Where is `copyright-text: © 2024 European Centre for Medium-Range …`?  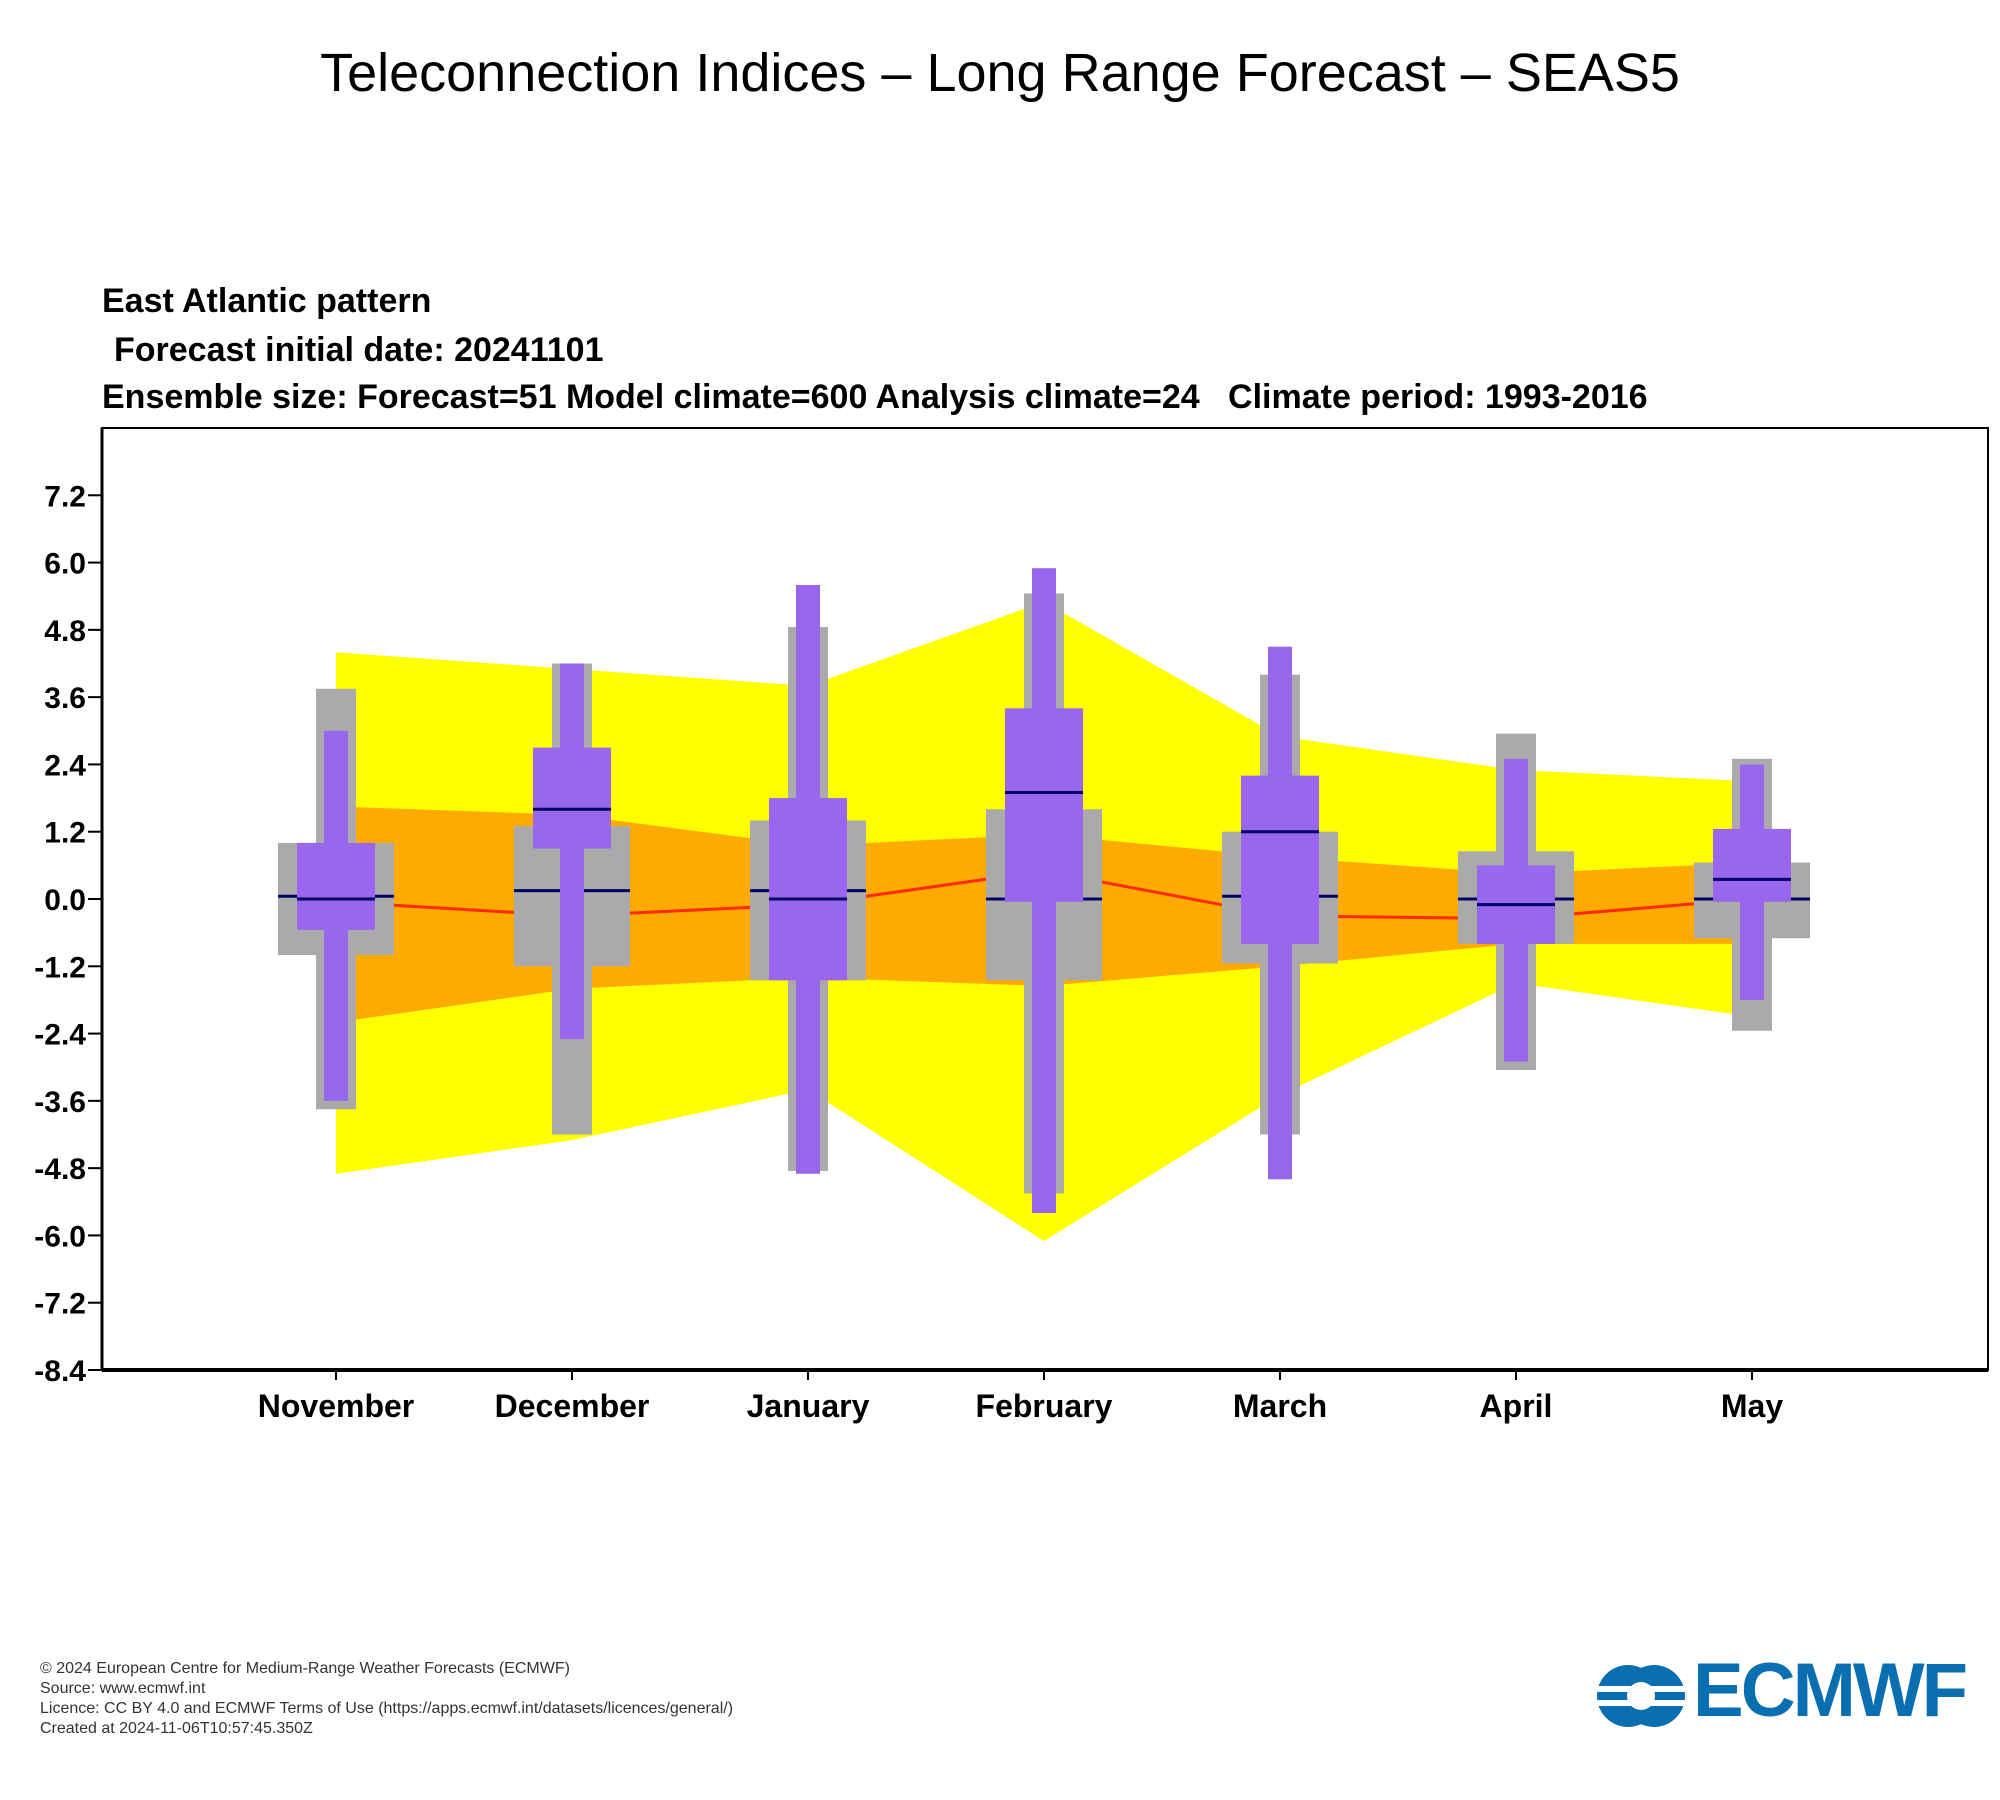 copyright-text: © 2024 European Centre for Medium-Range … is located at coordinates (305, 1668).